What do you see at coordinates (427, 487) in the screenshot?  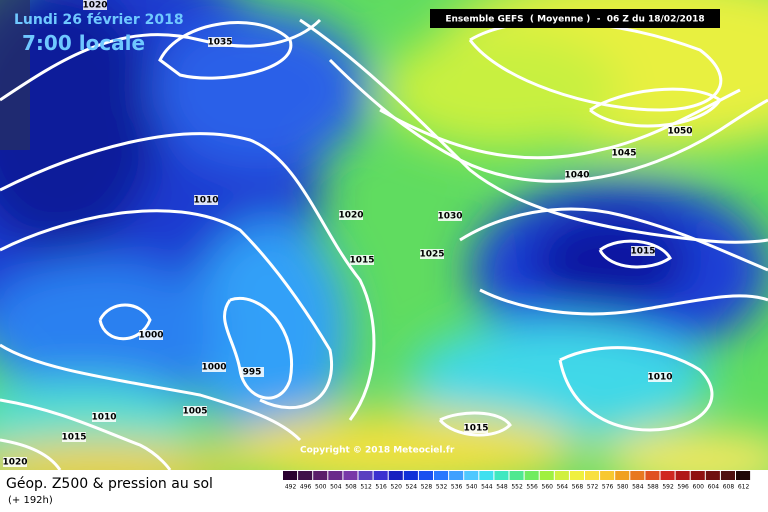 I see `legend-level: 528` at bounding box center [427, 487].